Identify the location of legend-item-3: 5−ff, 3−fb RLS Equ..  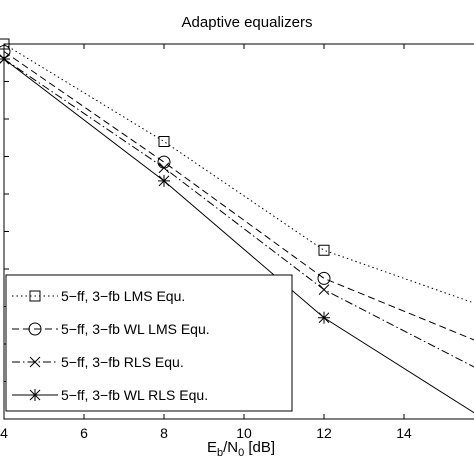
(98, 362).